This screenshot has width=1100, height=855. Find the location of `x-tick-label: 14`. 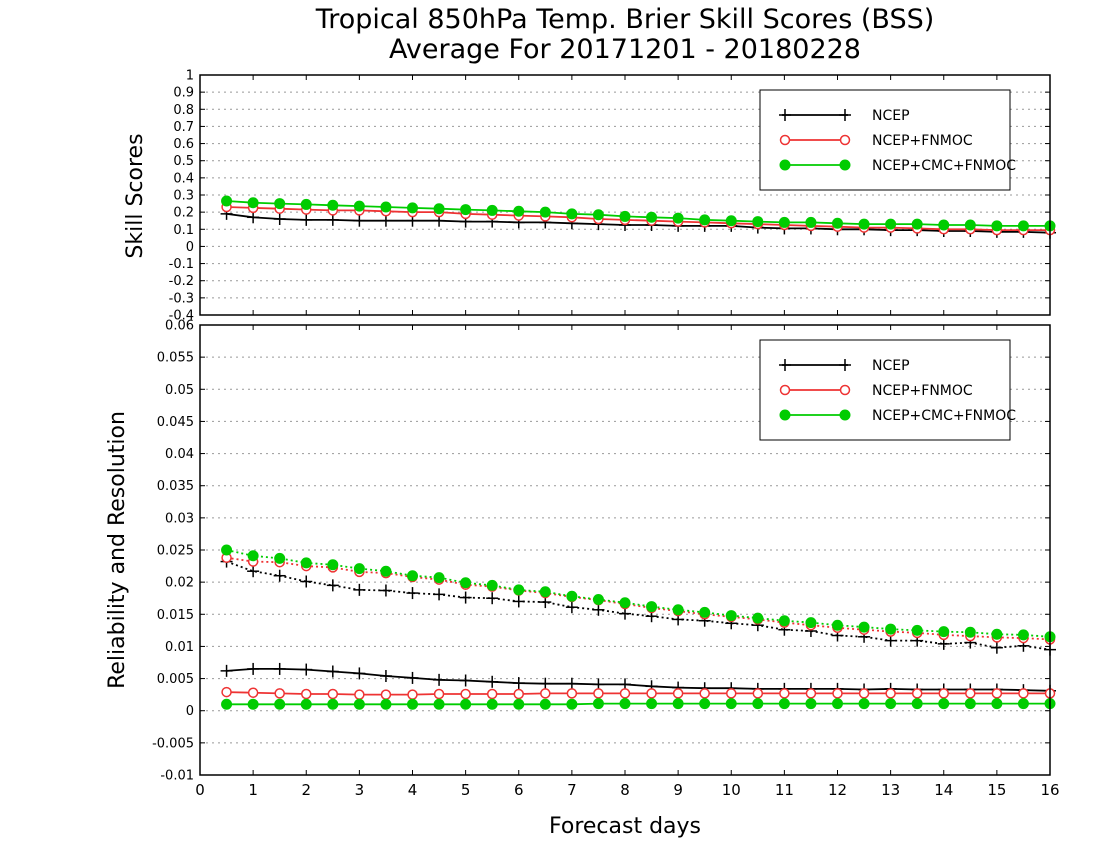

x-tick-label: 14 is located at coordinates (943, 790).